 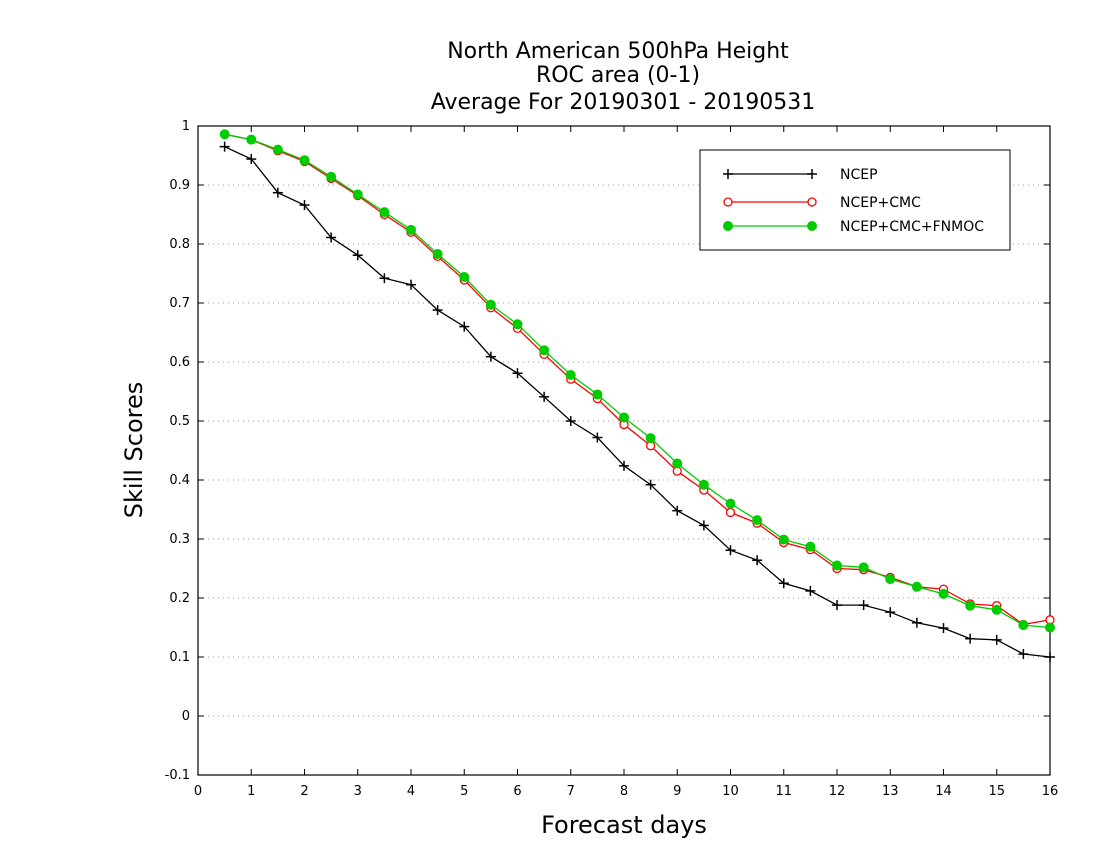 What do you see at coordinates (728, 174) in the screenshot?
I see `legend-ncep-start-point` at bounding box center [728, 174].